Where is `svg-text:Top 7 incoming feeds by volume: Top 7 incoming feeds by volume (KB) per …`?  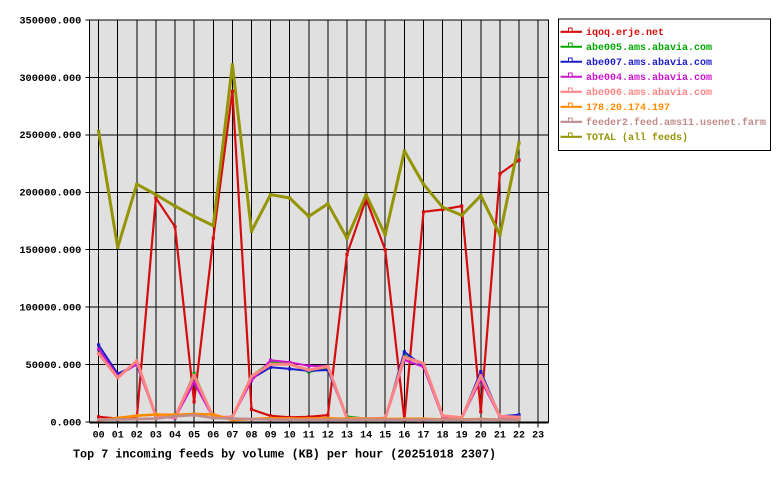
svg-text:Top 7 incoming feeds by volume: Top 7 incoming feeds by volume (KB) per … is located at coordinates (284, 454).